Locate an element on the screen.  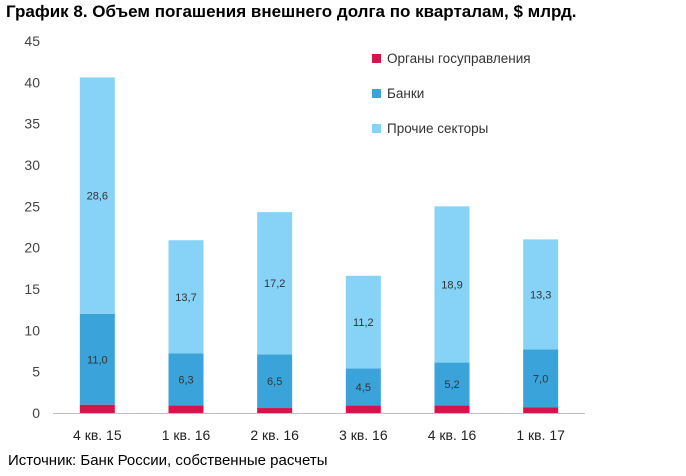
y-tick-label: 0 is located at coordinates (36, 413).